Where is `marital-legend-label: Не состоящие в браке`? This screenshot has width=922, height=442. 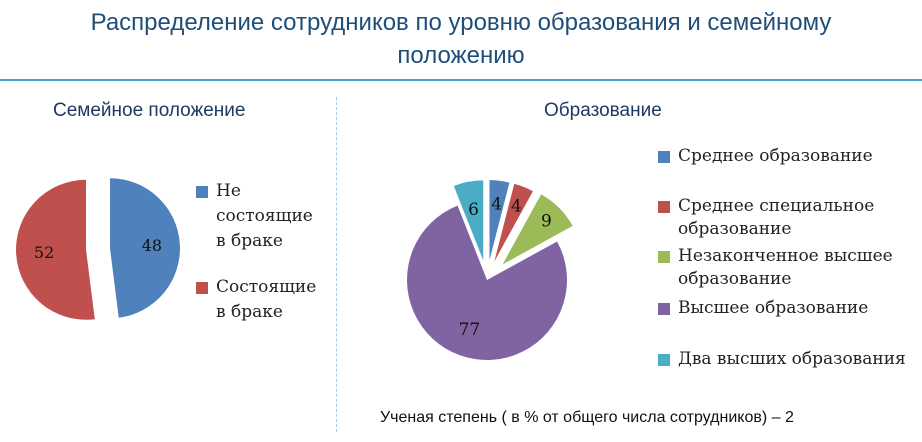 marital-legend-label: Не состоящие в браке is located at coordinates (264, 216).